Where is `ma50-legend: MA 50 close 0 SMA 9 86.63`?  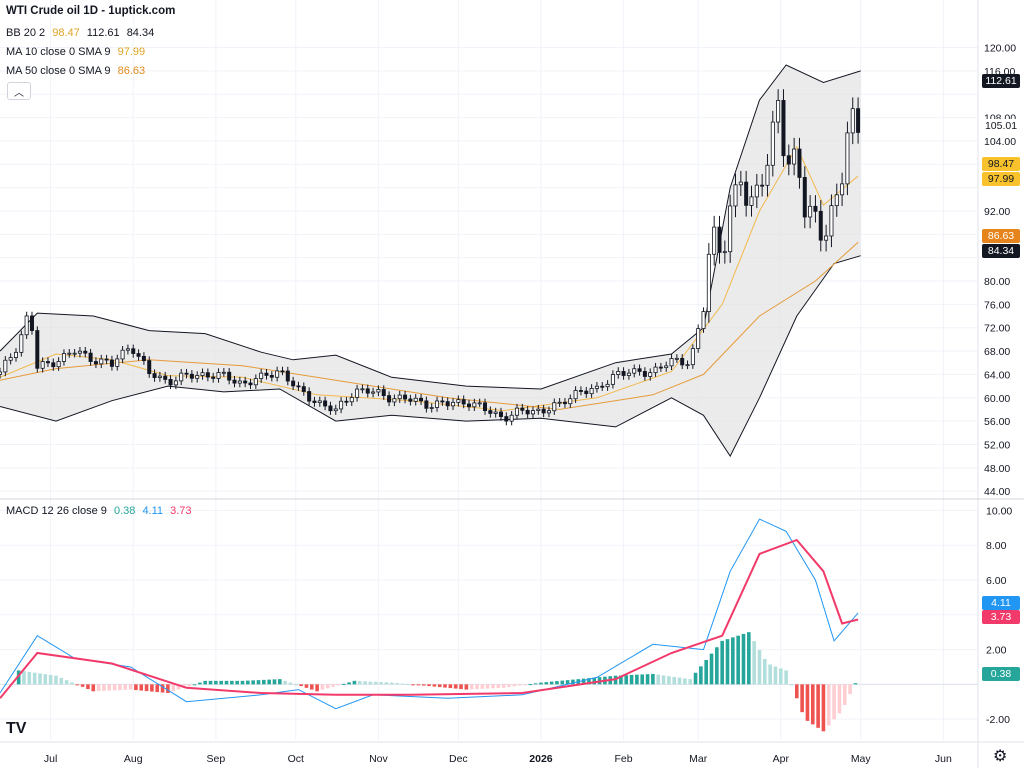
ma50-legend: MA 50 close 0 SMA 9 86.63 is located at coordinates (77, 71).